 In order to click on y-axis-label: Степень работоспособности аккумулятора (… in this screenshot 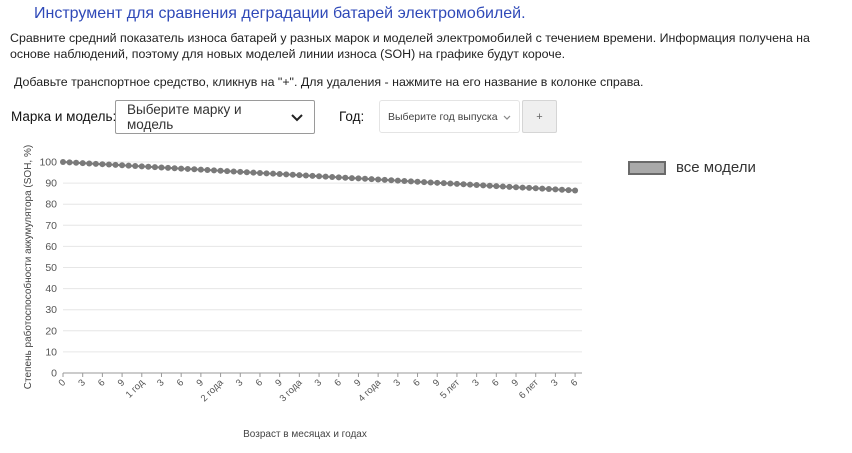, I will do `click(28, 267)`.